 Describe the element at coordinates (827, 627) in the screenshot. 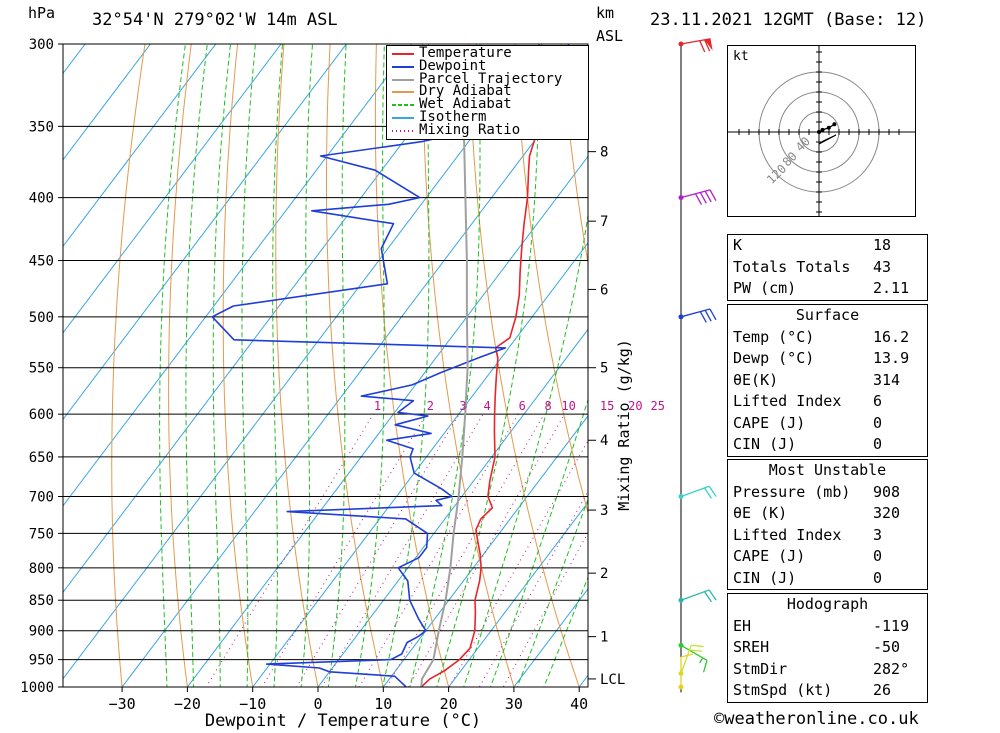

I see `index-row: EH -119` at that location.